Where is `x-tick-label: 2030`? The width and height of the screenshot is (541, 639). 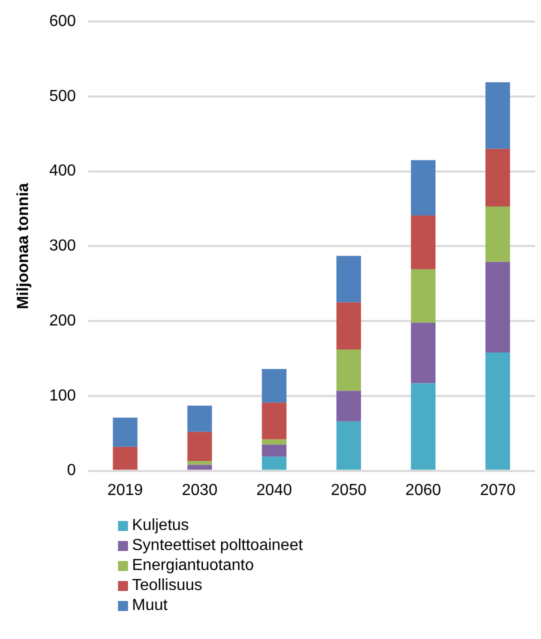 x-tick-label: 2030 is located at coordinates (200, 490).